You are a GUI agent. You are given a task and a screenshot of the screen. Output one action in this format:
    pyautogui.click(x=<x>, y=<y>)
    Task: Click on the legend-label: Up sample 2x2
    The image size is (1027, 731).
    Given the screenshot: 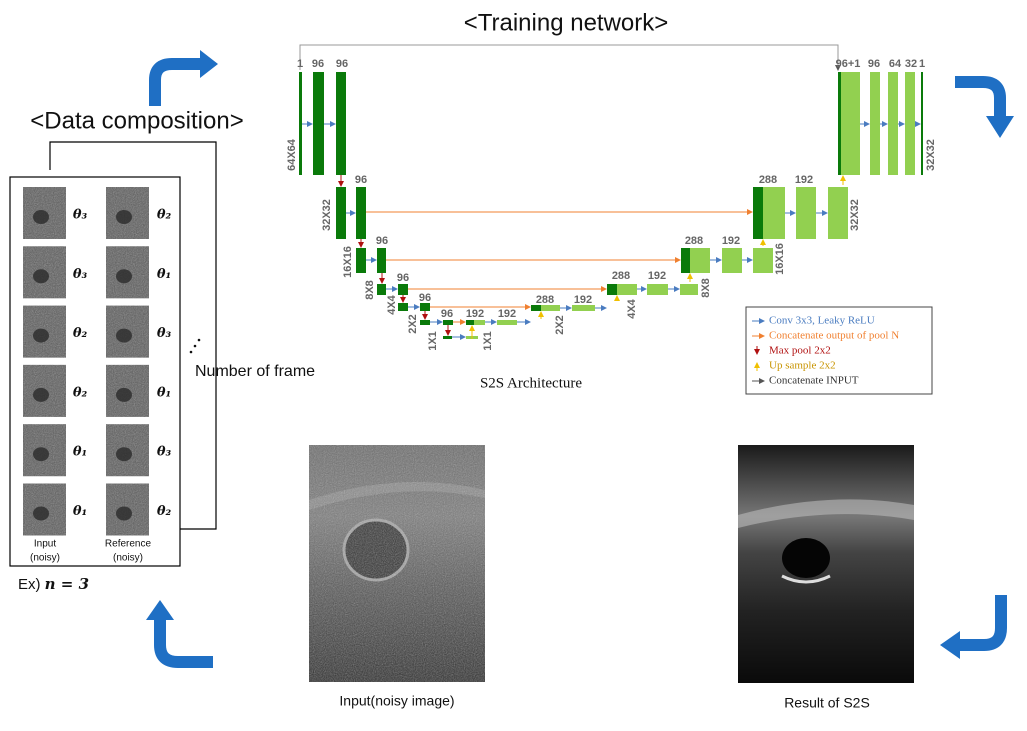 What is the action you would take?
    pyautogui.click(x=802, y=366)
    